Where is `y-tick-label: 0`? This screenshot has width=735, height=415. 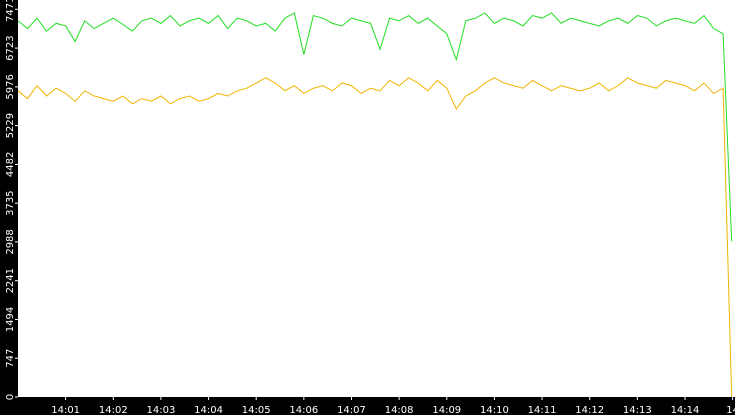
y-tick-label: 0 is located at coordinates (10, 397).